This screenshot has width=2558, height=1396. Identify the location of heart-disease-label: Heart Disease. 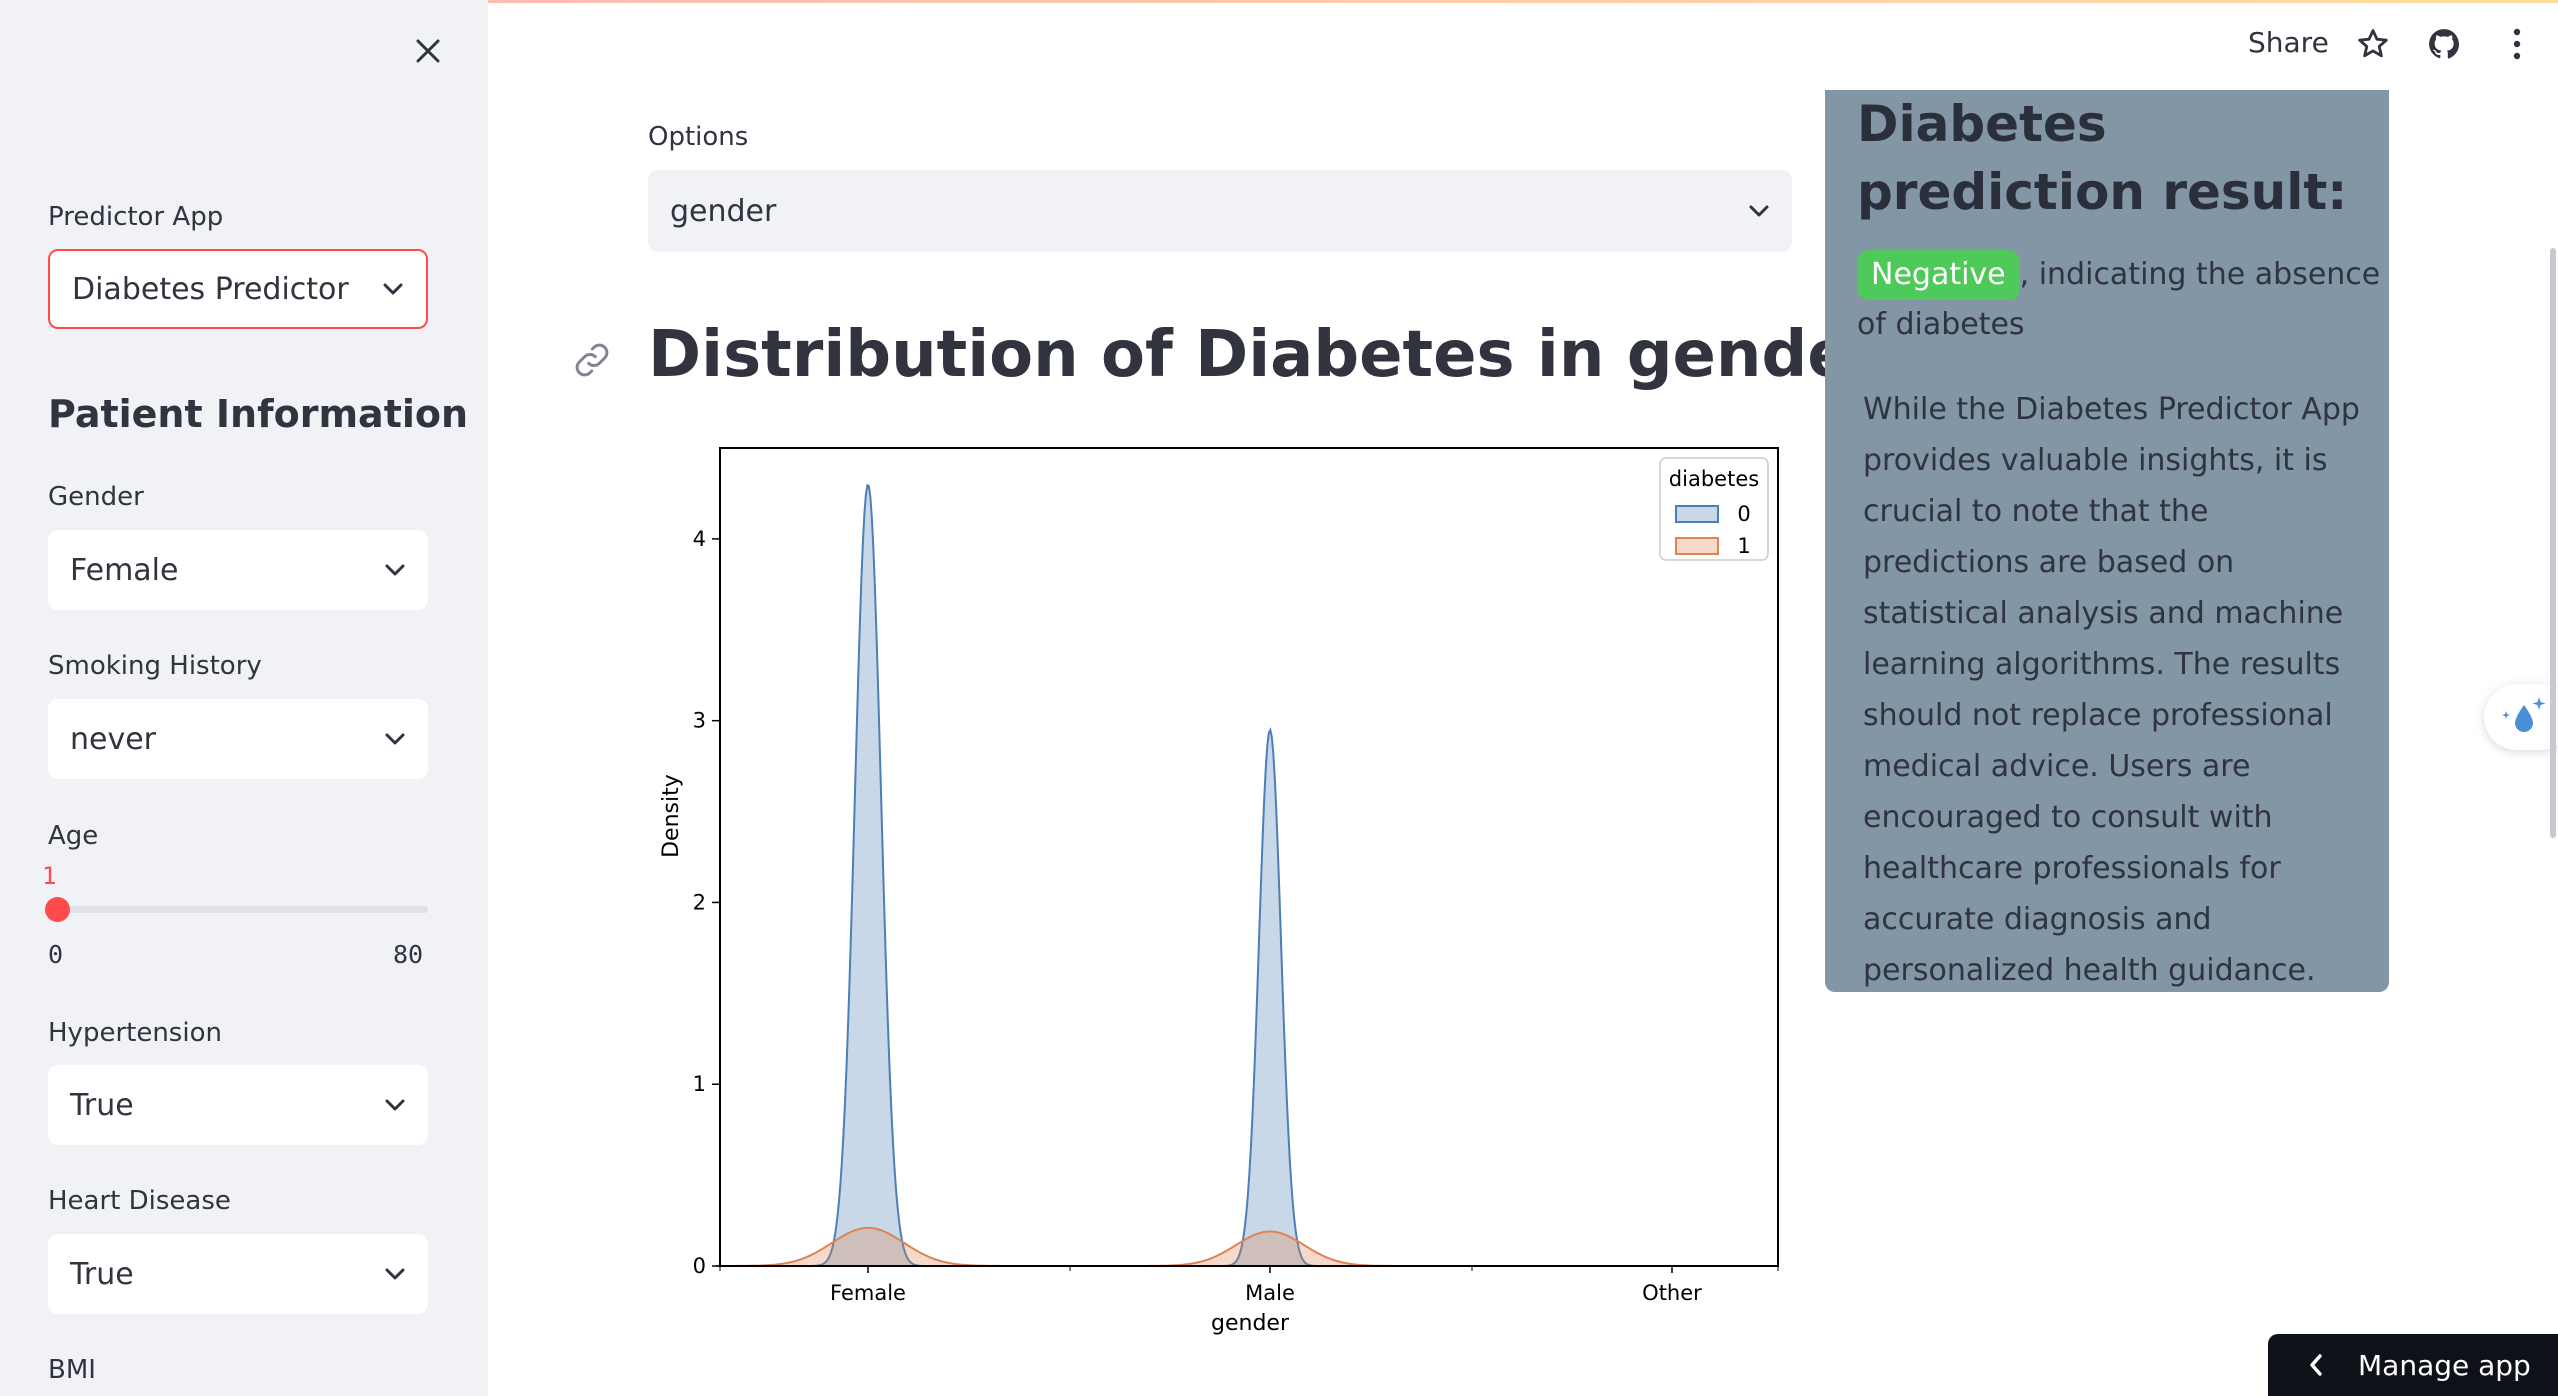
(139, 1201).